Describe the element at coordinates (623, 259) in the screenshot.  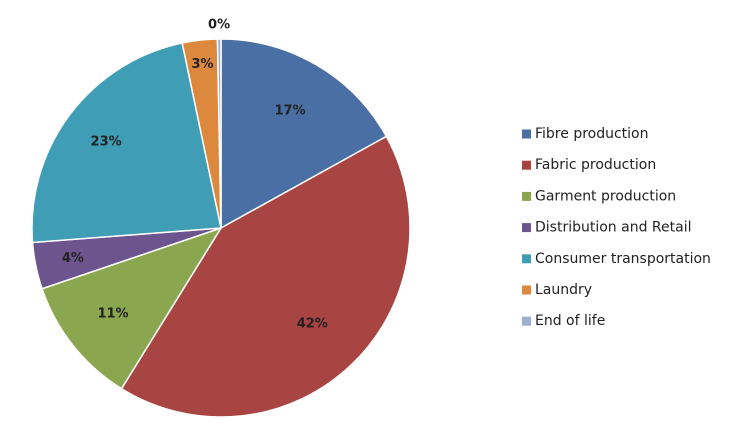
I see `legend-label-consumer-transportation: Consumer transportation` at that location.